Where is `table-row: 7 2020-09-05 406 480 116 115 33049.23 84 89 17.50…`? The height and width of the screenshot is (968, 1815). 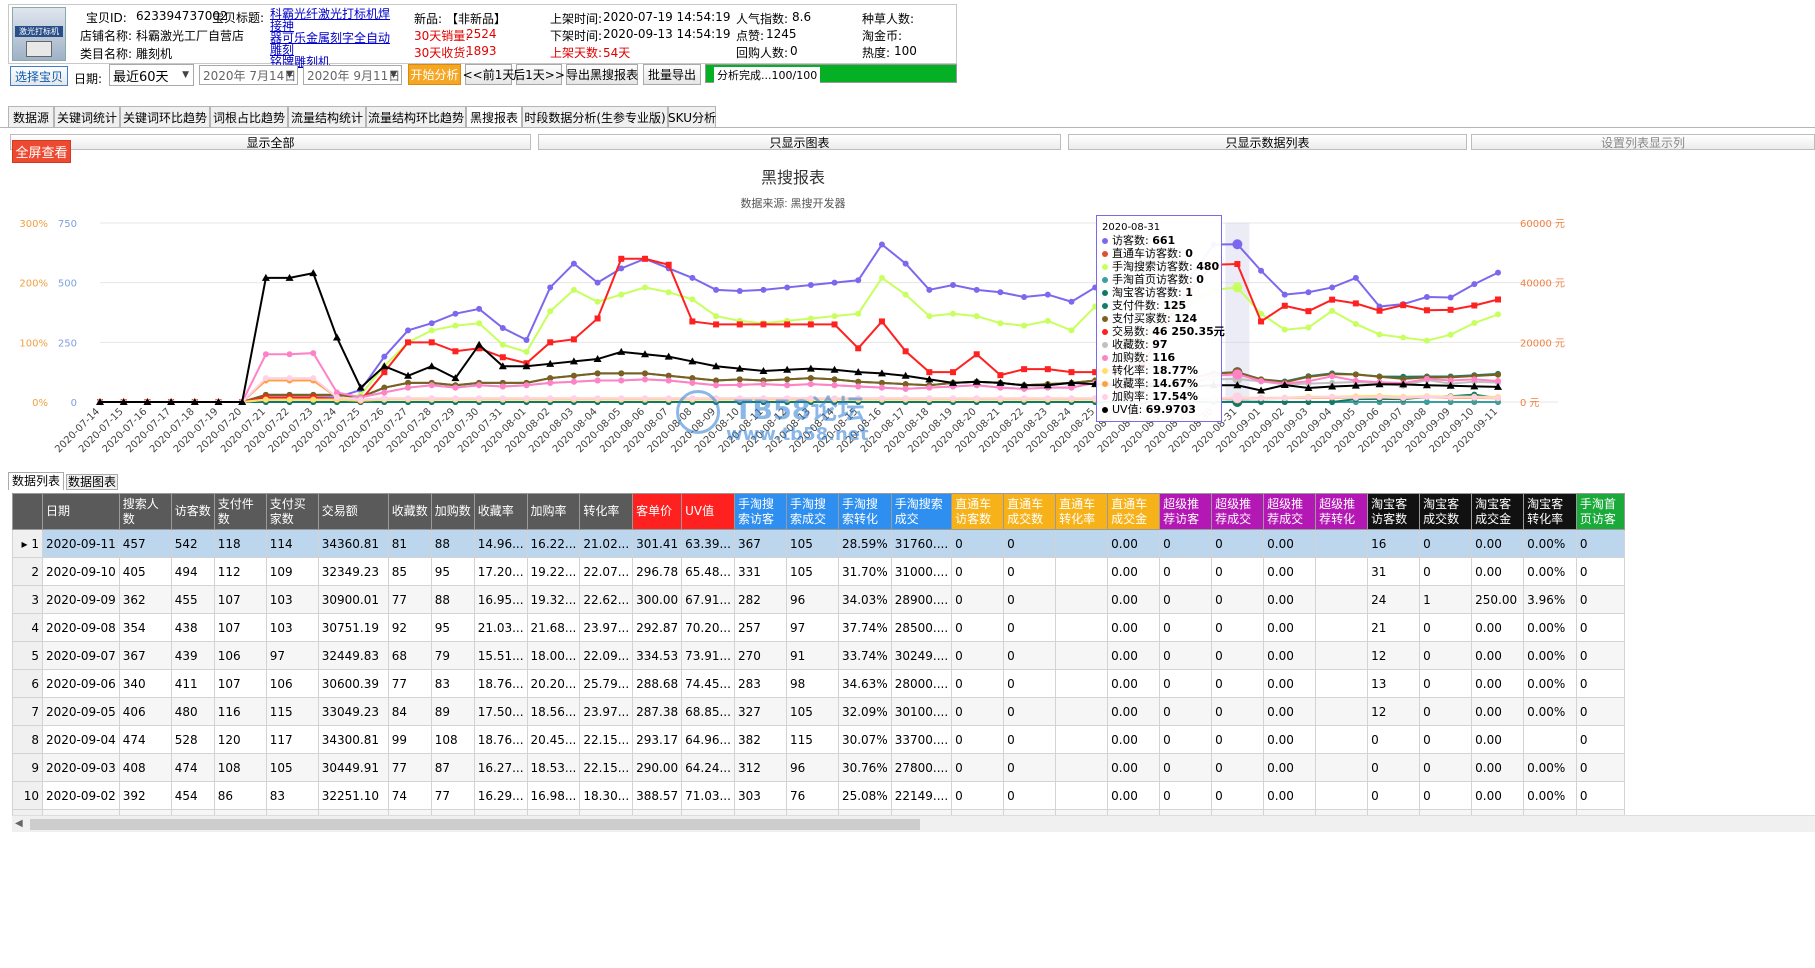
table-row: 7 2020-09-05 406 480 116 115 33049.23 84 89 17.50… is located at coordinates (818, 711).